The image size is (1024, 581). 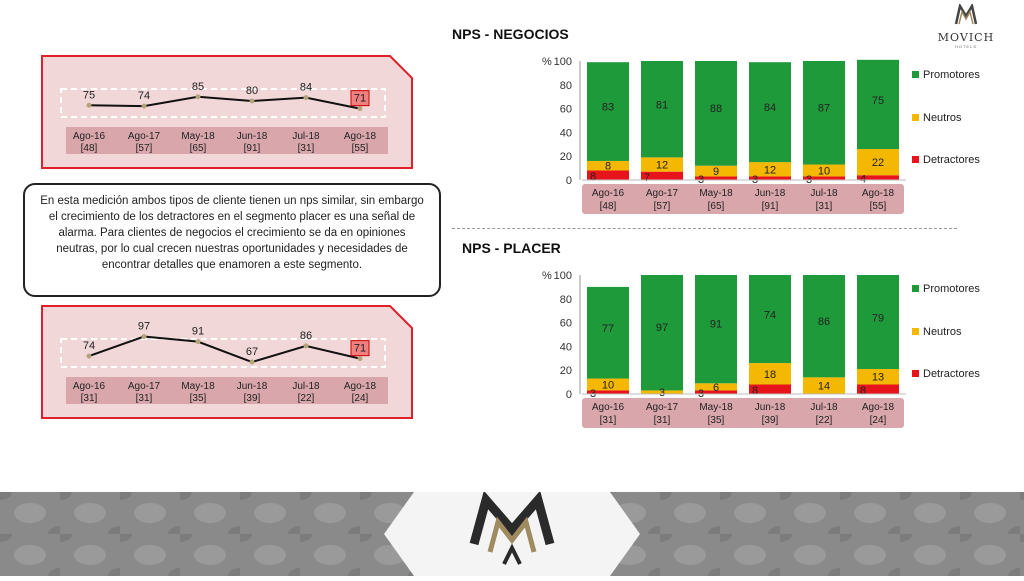 I want to click on category-label: May-18, so click(x=716, y=193).